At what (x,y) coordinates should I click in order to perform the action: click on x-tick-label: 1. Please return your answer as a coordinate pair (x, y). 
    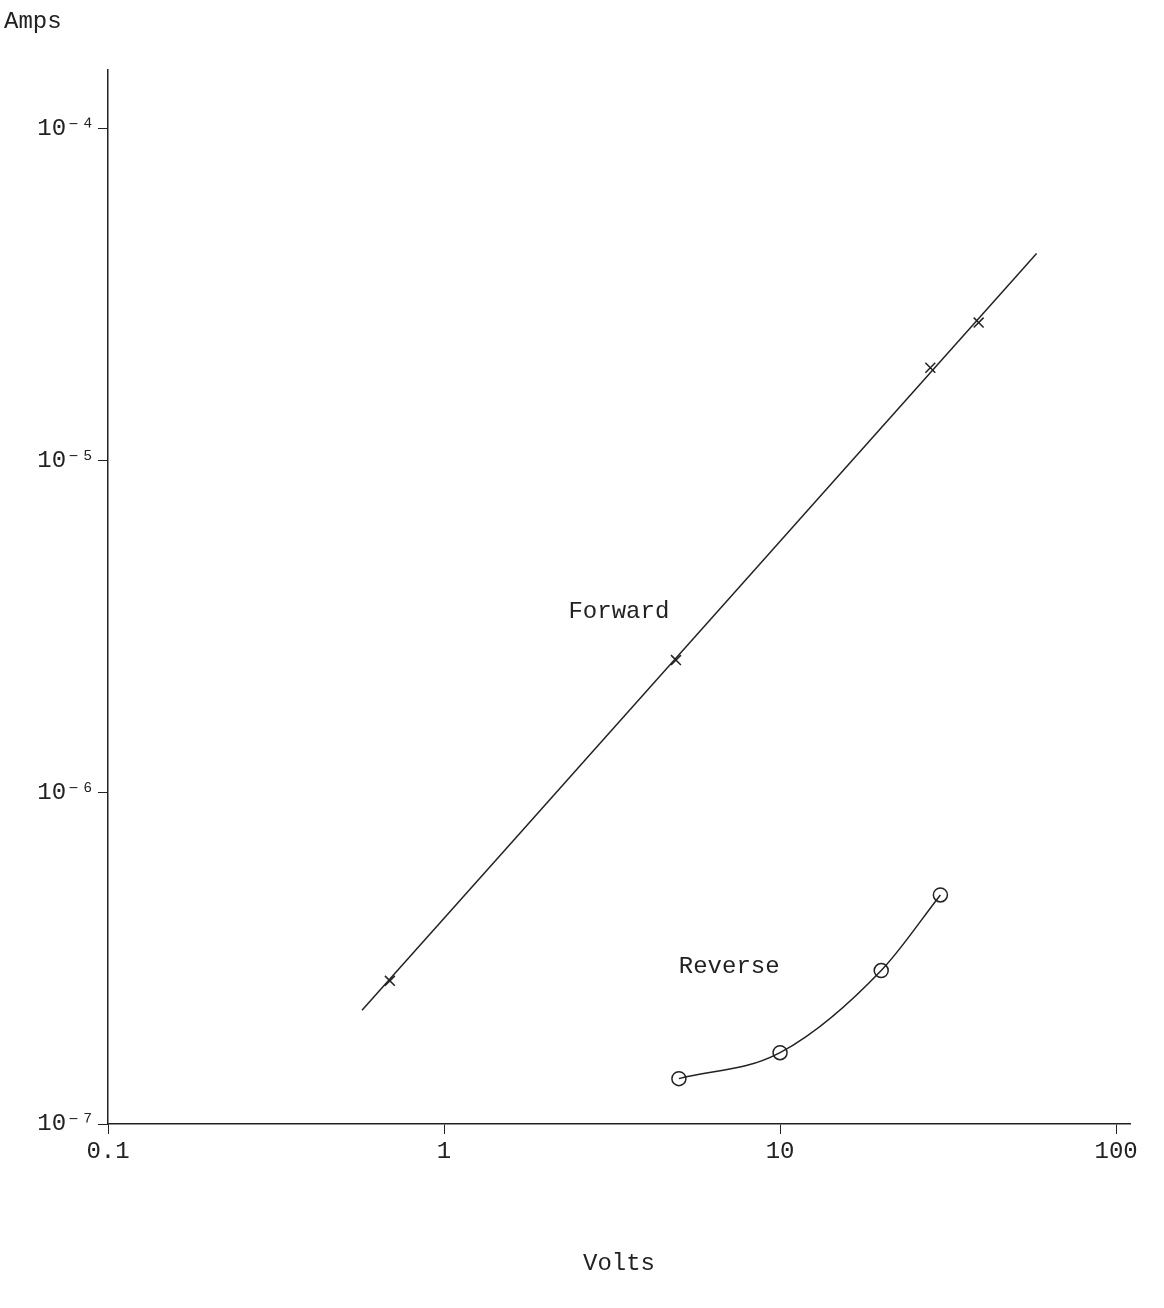
    Looking at the image, I should click on (444, 1151).